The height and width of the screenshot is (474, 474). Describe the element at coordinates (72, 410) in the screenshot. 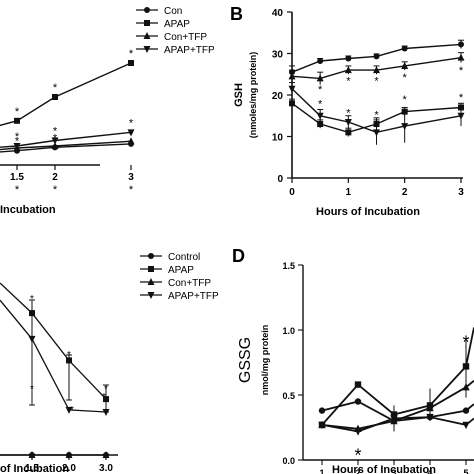

I see `sig-c-4: *` at that location.